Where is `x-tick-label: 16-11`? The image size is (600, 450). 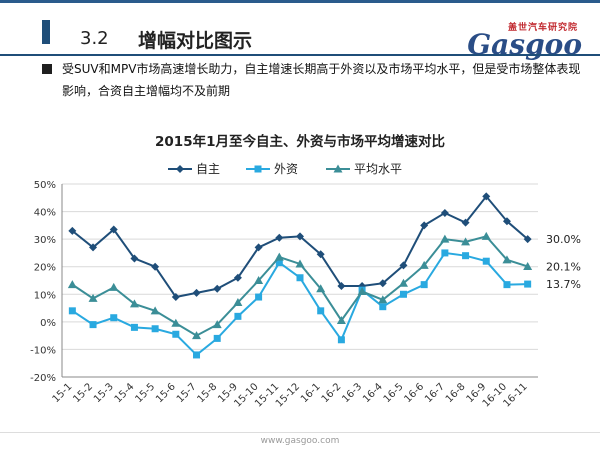
x-tick-label: 16-11 is located at coordinates (515, 395).